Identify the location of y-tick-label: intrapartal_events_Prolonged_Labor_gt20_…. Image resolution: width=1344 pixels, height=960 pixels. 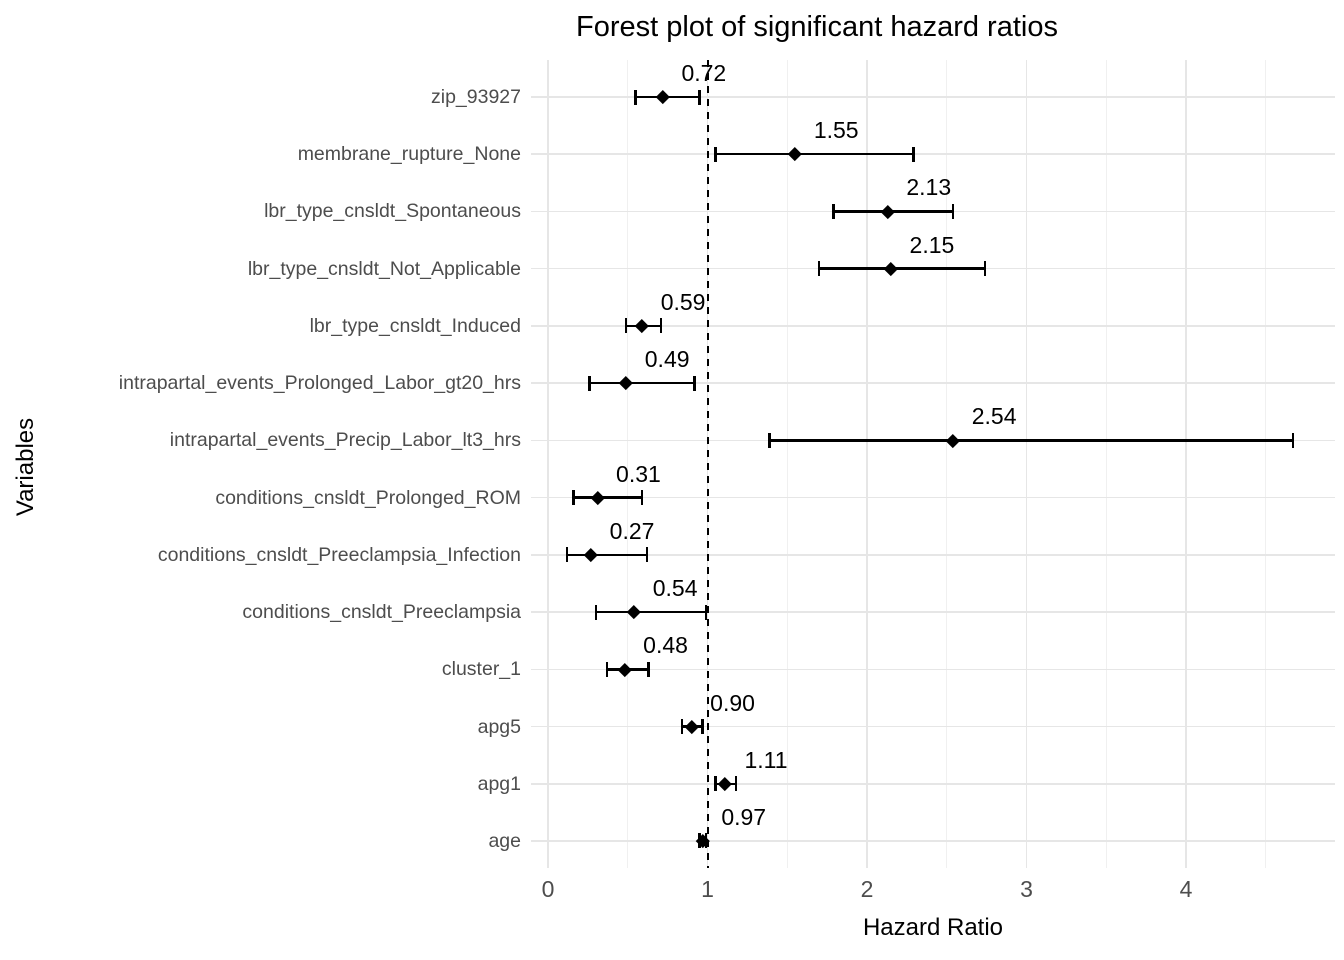
(319, 383).